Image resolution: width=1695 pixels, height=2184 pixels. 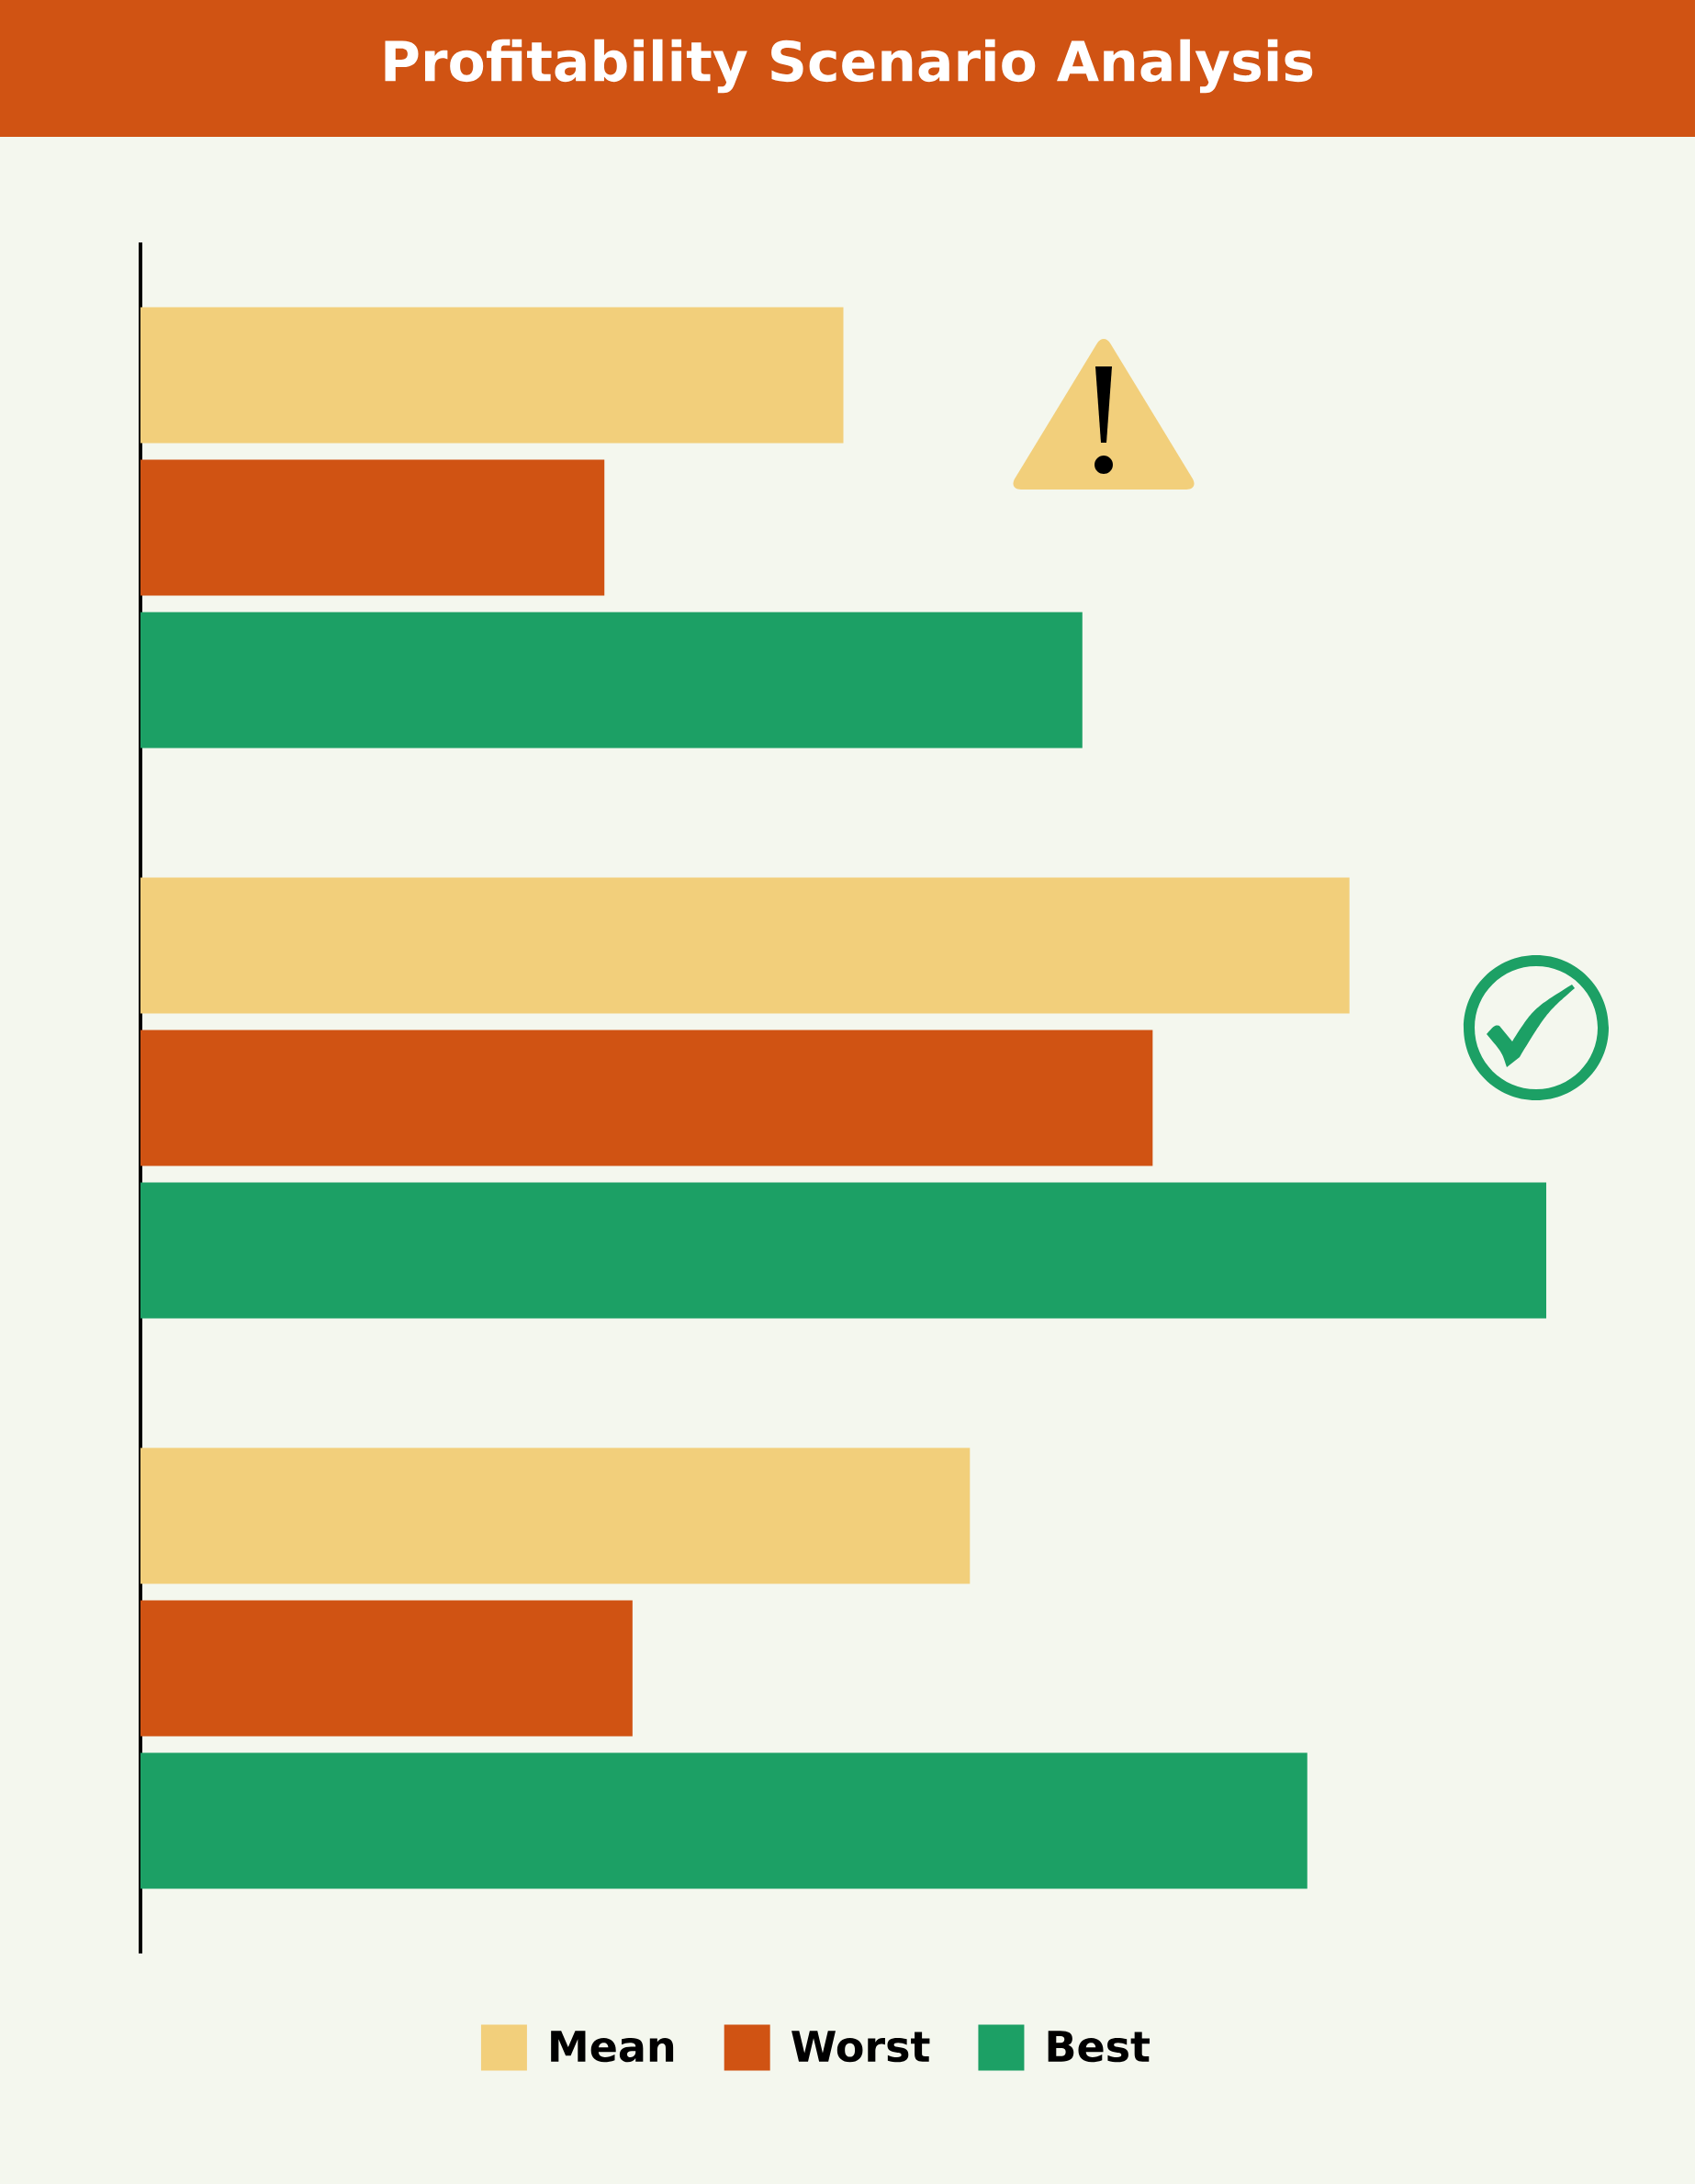 What do you see at coordinates (849, 66) in the screenshot?
I see `chart-title: Profitability Scenario Analysis` at bounding box center [849, 66].